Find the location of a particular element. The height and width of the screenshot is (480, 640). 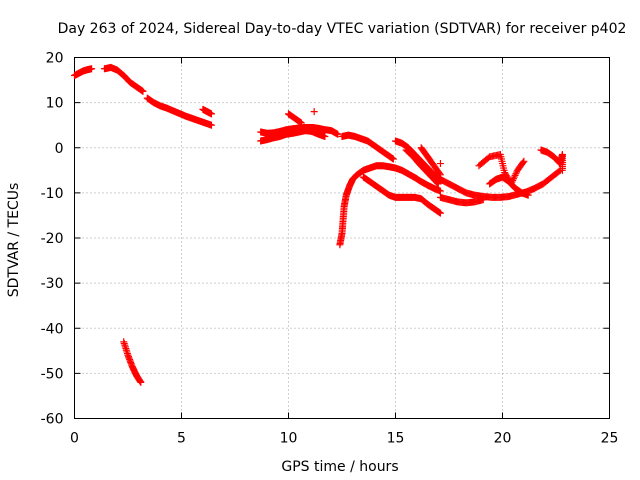

x-tick-label: 20 is located at coordinates (503, 439).